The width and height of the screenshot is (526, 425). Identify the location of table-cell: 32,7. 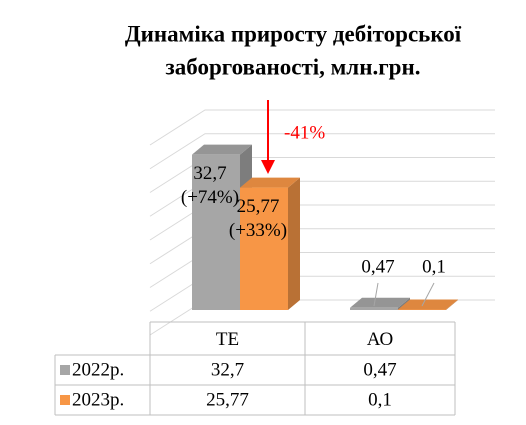
(227, 369).